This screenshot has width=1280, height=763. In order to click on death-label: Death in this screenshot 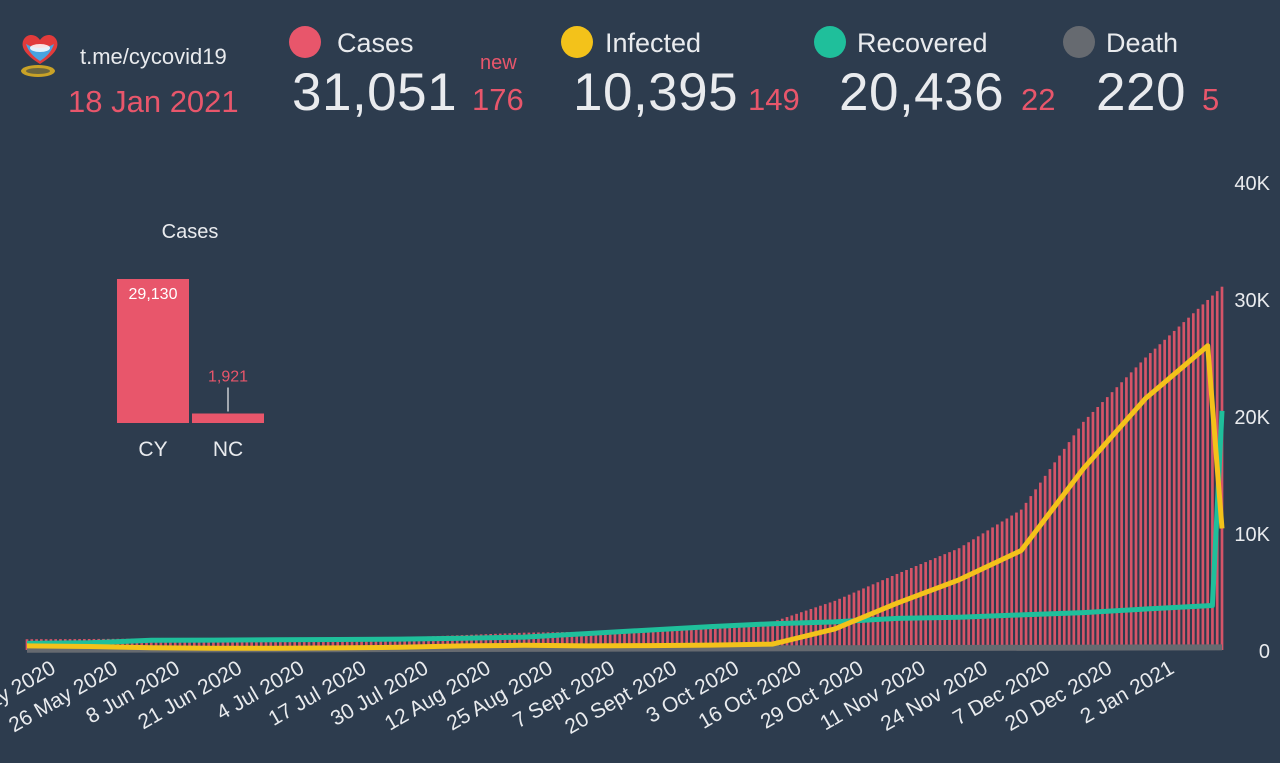, I will do `click(1142, 43)`.